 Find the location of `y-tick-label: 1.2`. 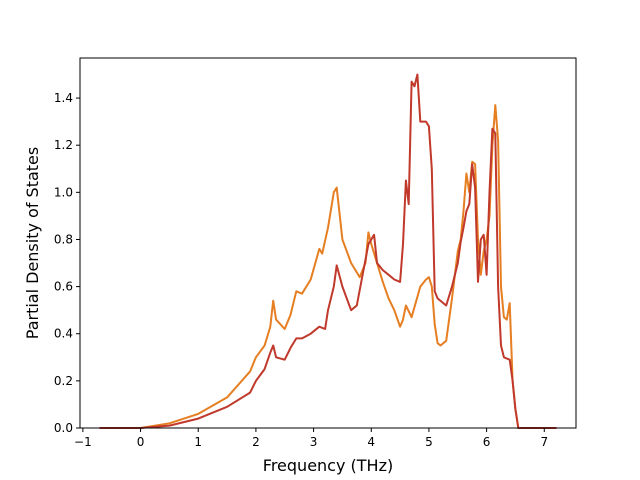

y-tick-label: 1.2 is located at coordinates (63, 145).